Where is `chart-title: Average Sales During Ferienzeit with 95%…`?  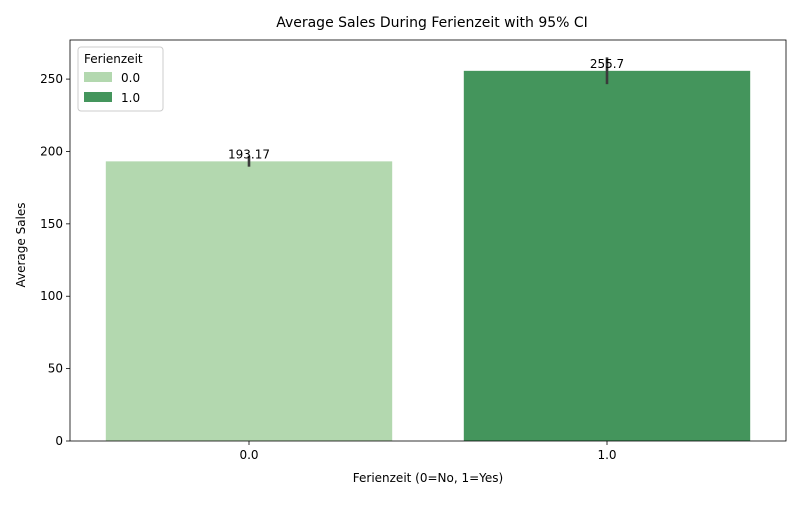 chart-title: Average Sales During Ferienzeit with 95%… is located at coordinates (432, 23).